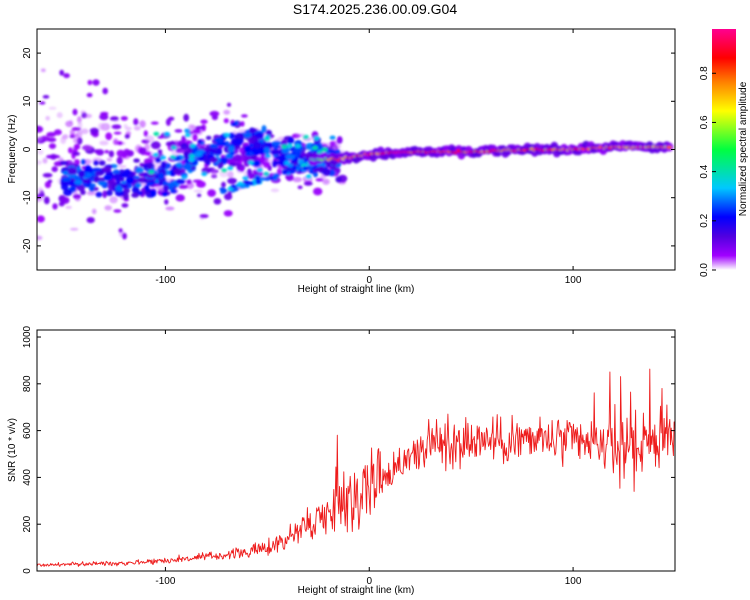 This screenshot has height=600, width=750. I want to click on colorbar-tick-label: 0.2, so click(704, 220).